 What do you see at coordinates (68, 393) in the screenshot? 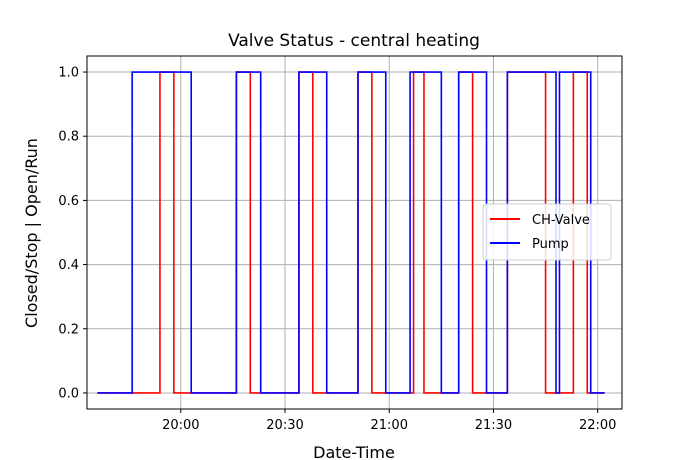
I see `y-tick-label: 0.0` at bounding box center [68, 393].